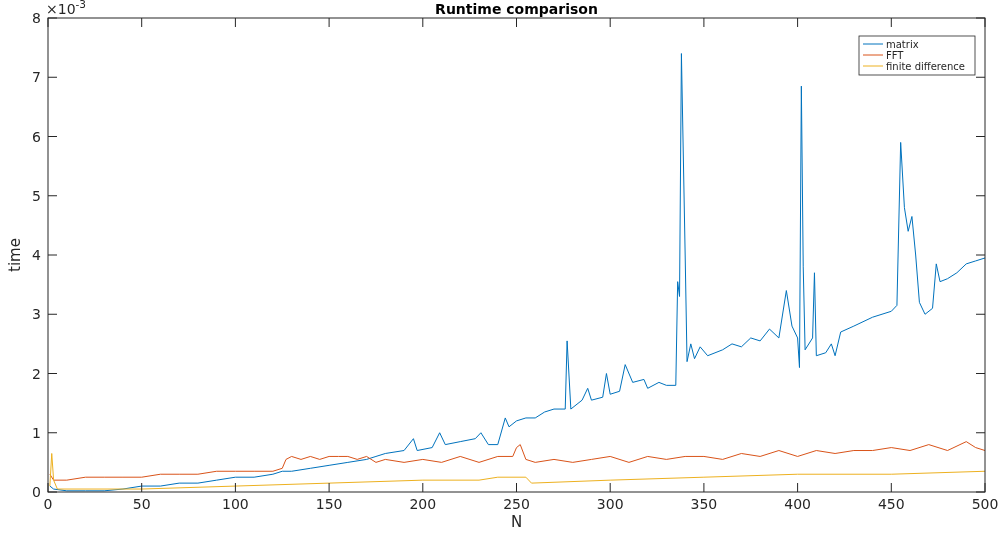  What do you see at coordinates (925, 66) in the screenshot?
I see `legend-label: finite difference` at bounding box center [925, 66].